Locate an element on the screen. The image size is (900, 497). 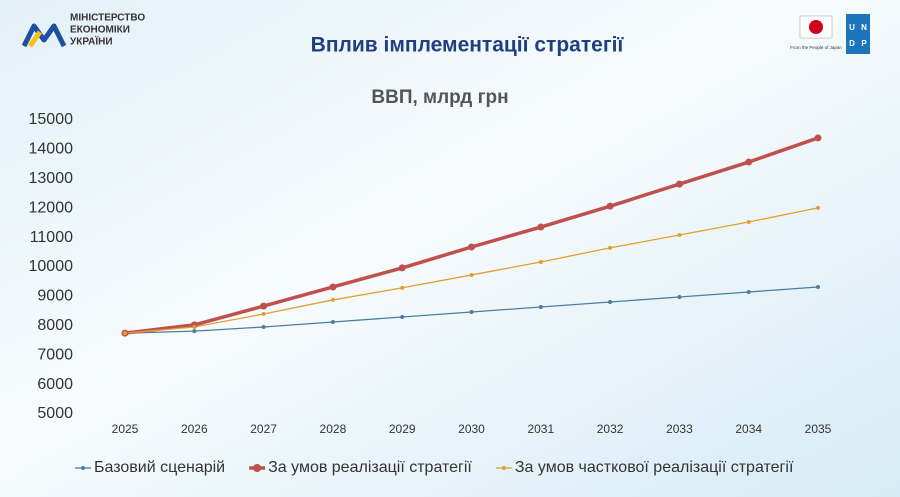
y-tick-label: 10000 is located at coordinates (51, 266).